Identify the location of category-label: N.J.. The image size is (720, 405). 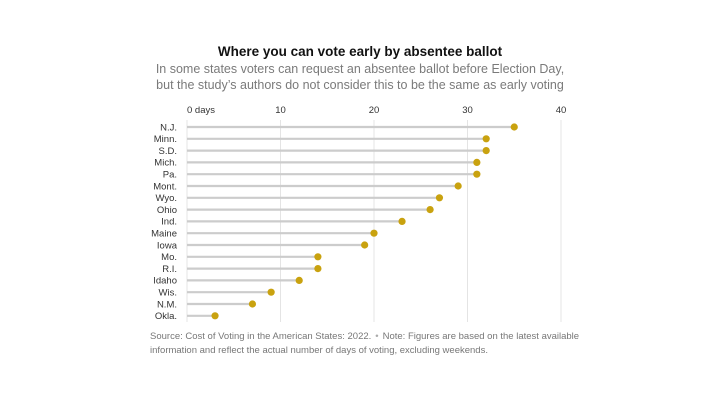
(168, 127).